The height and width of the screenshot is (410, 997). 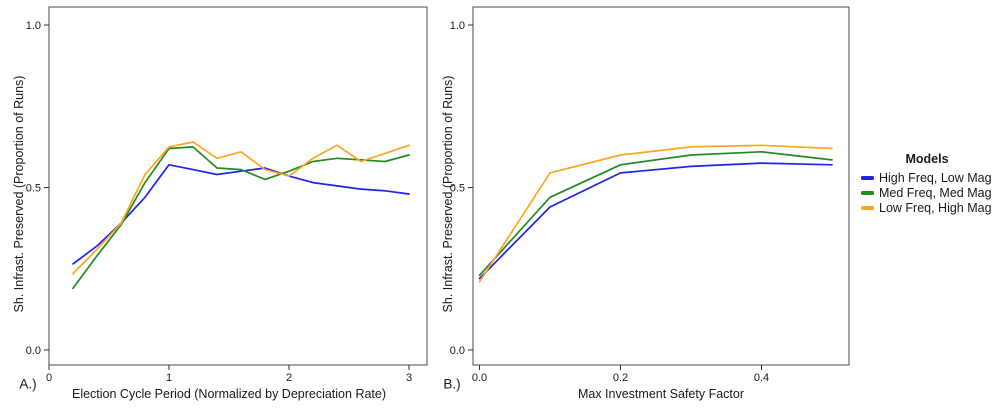 What do you see at coordinates (927, 159) in the screenshot?
I see `legend-title: Models` at bounding box center [927, 159].